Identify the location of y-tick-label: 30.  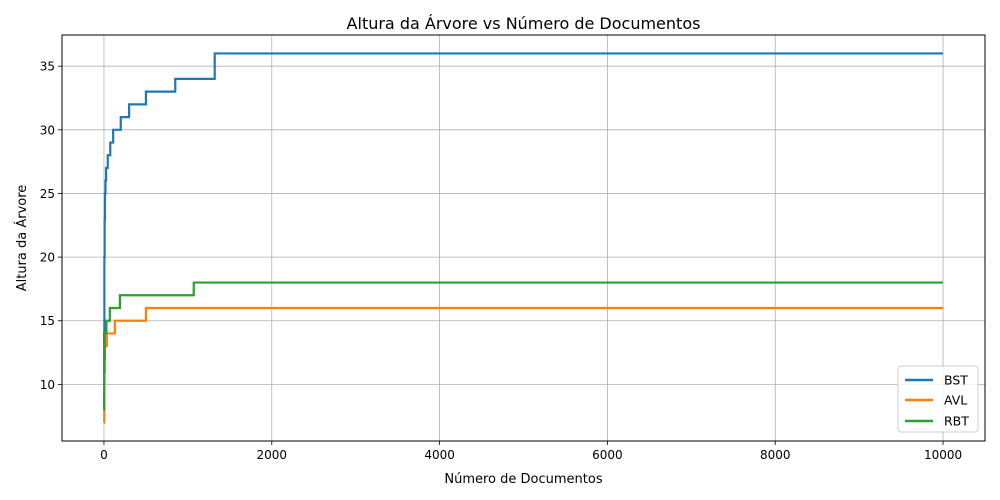
(47, 130).